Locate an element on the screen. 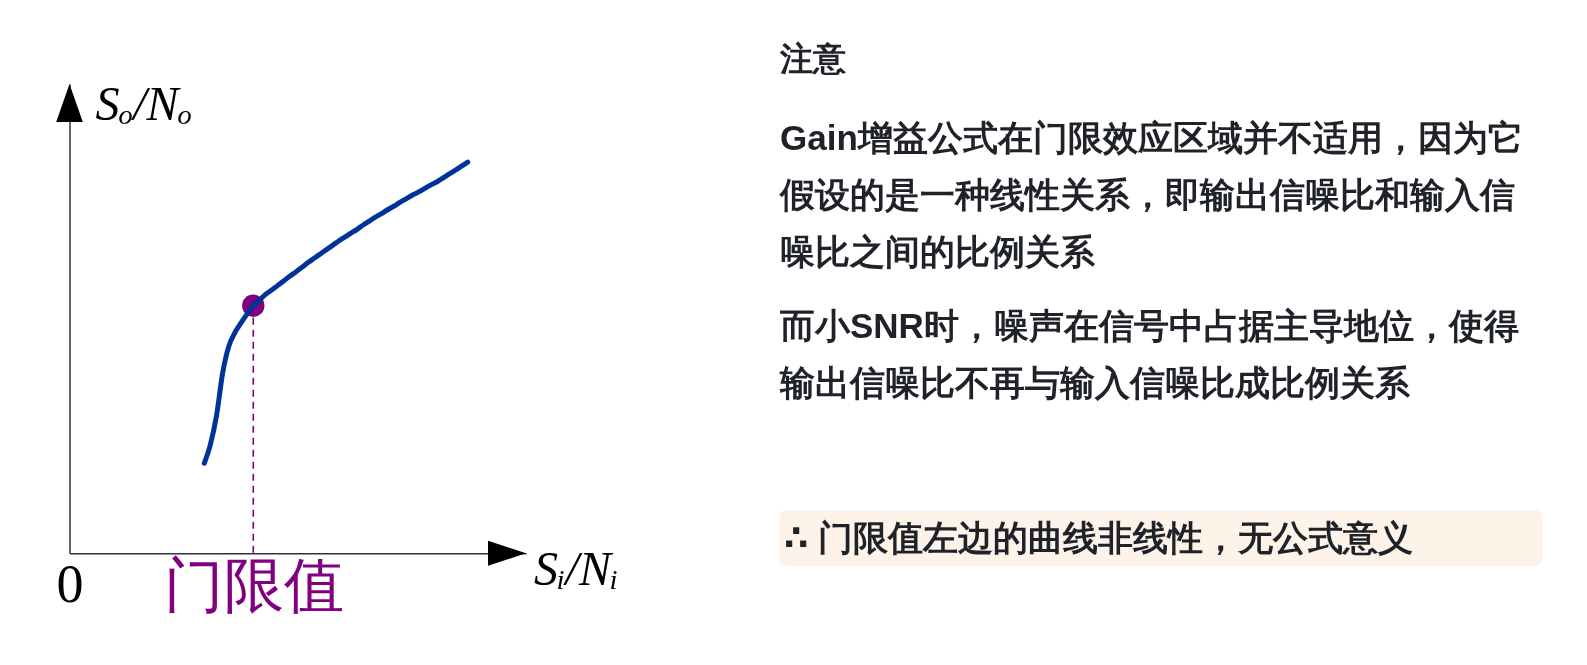 Image resolution: width=1587 pixels, height=665 pixels. text: 注意 is located at coordinates (813, 59).